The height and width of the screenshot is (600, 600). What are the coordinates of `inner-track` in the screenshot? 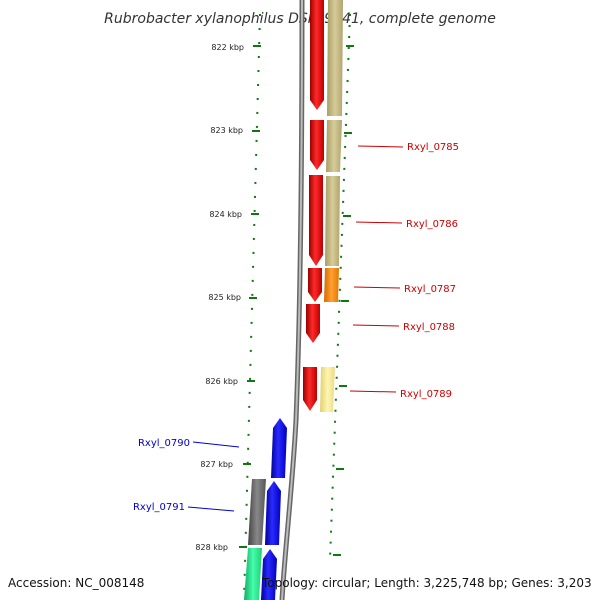 It's located at (255, 539).